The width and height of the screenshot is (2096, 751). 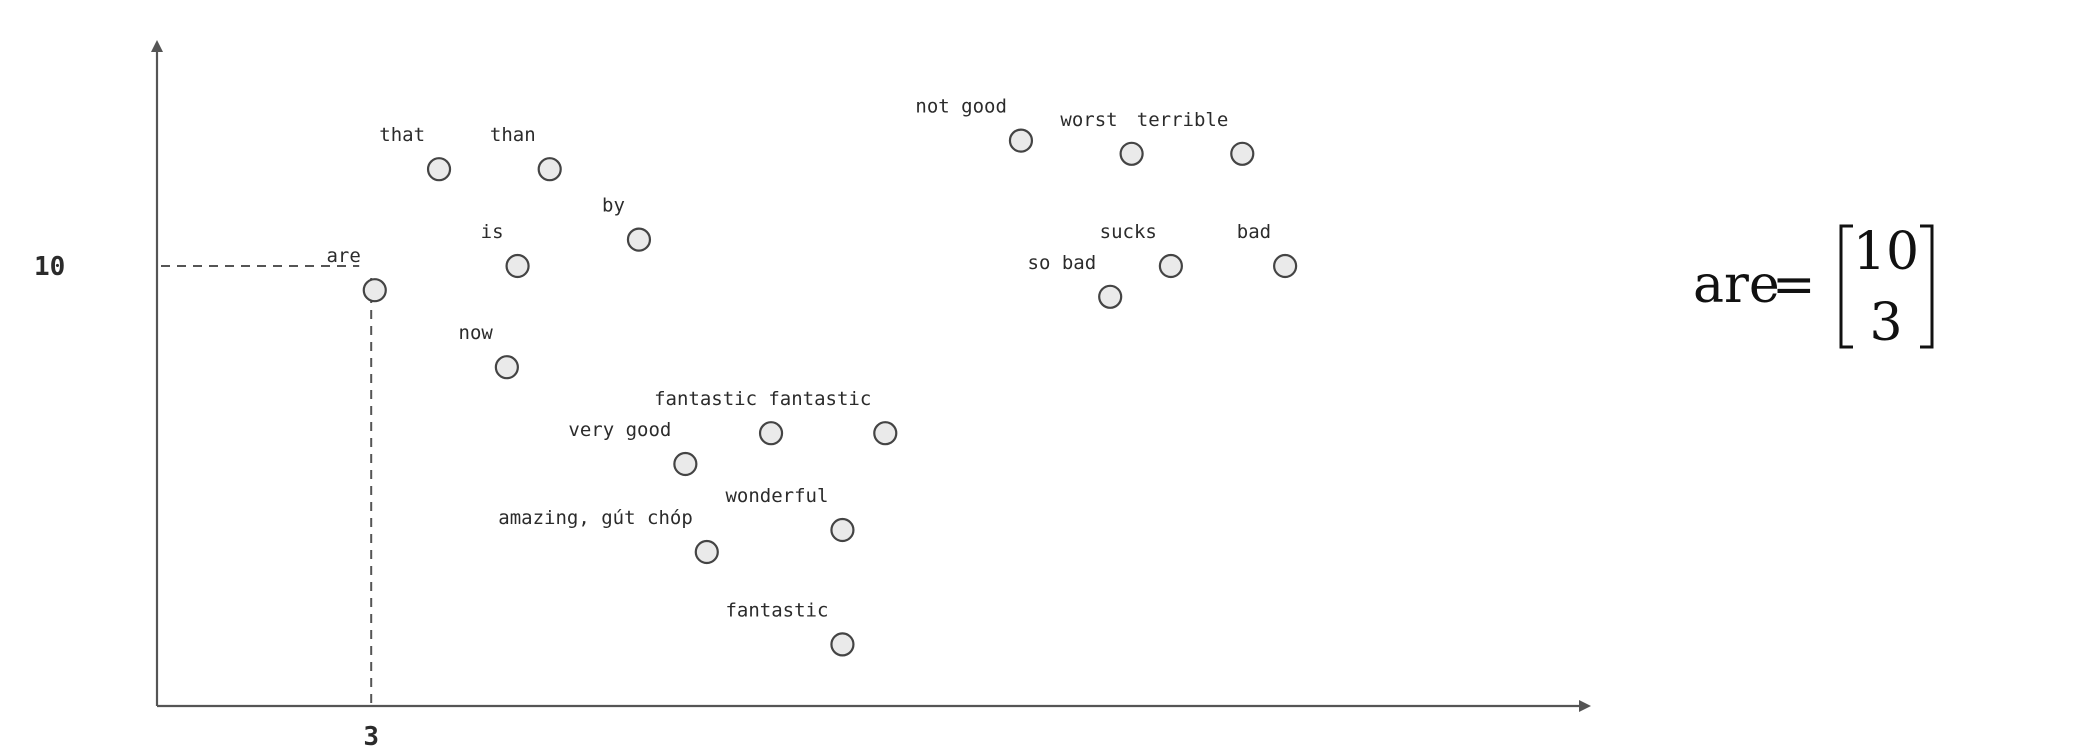 I want to click on vector-equation: are = 10 3, so click(x=1813, y=287).